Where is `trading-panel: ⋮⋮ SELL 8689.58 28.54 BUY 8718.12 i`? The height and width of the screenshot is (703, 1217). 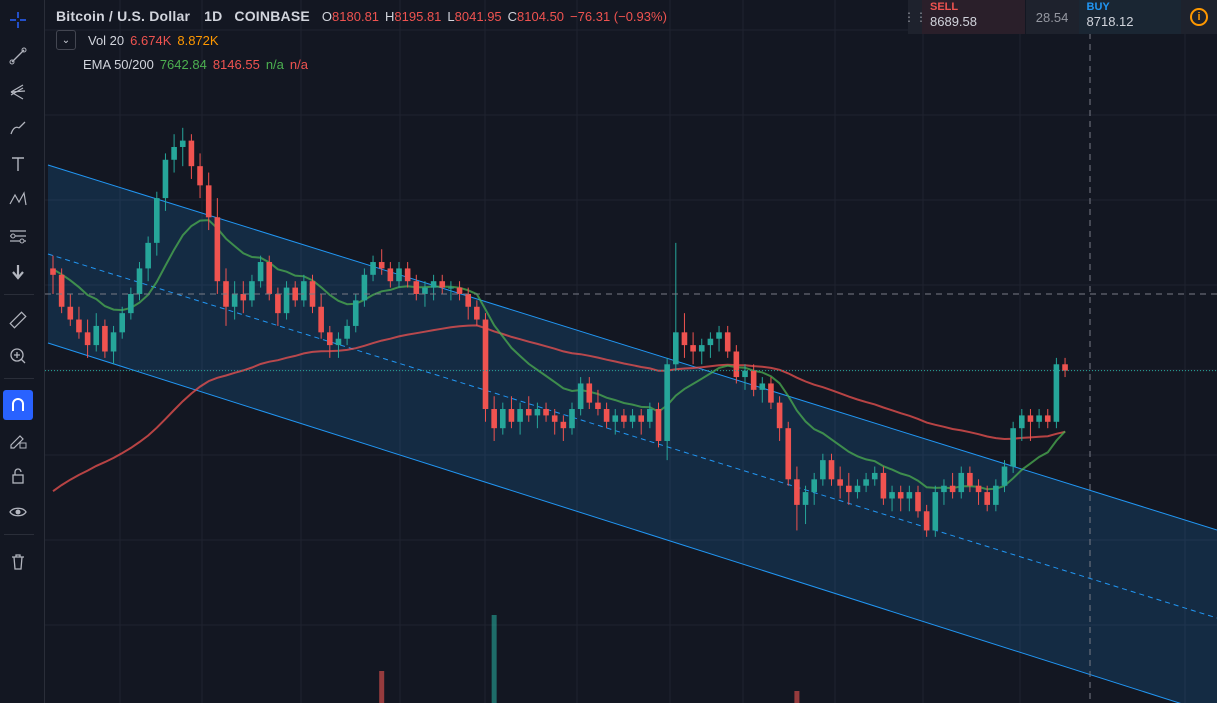 trading-panel: ⋮⋮ SELL 8689.58 28.54 BUY 8718.12 i is located at coordinates (1060, 17).